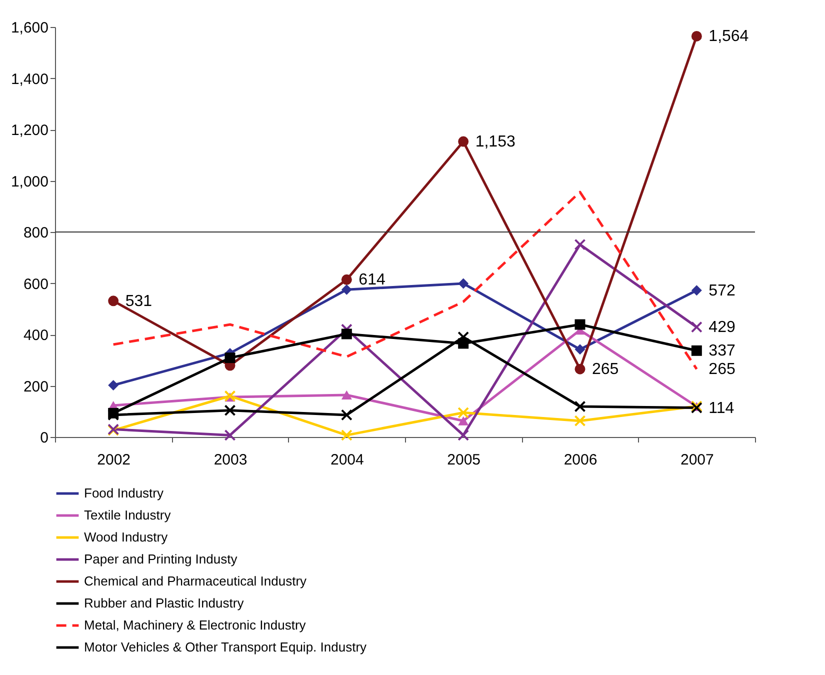 This screenshot has height=675, width=825. Describe the element at coordinates (195, 625) in the screenshot. I see `legend-label: Metal, Machinery & Electronic Industry` at that location.